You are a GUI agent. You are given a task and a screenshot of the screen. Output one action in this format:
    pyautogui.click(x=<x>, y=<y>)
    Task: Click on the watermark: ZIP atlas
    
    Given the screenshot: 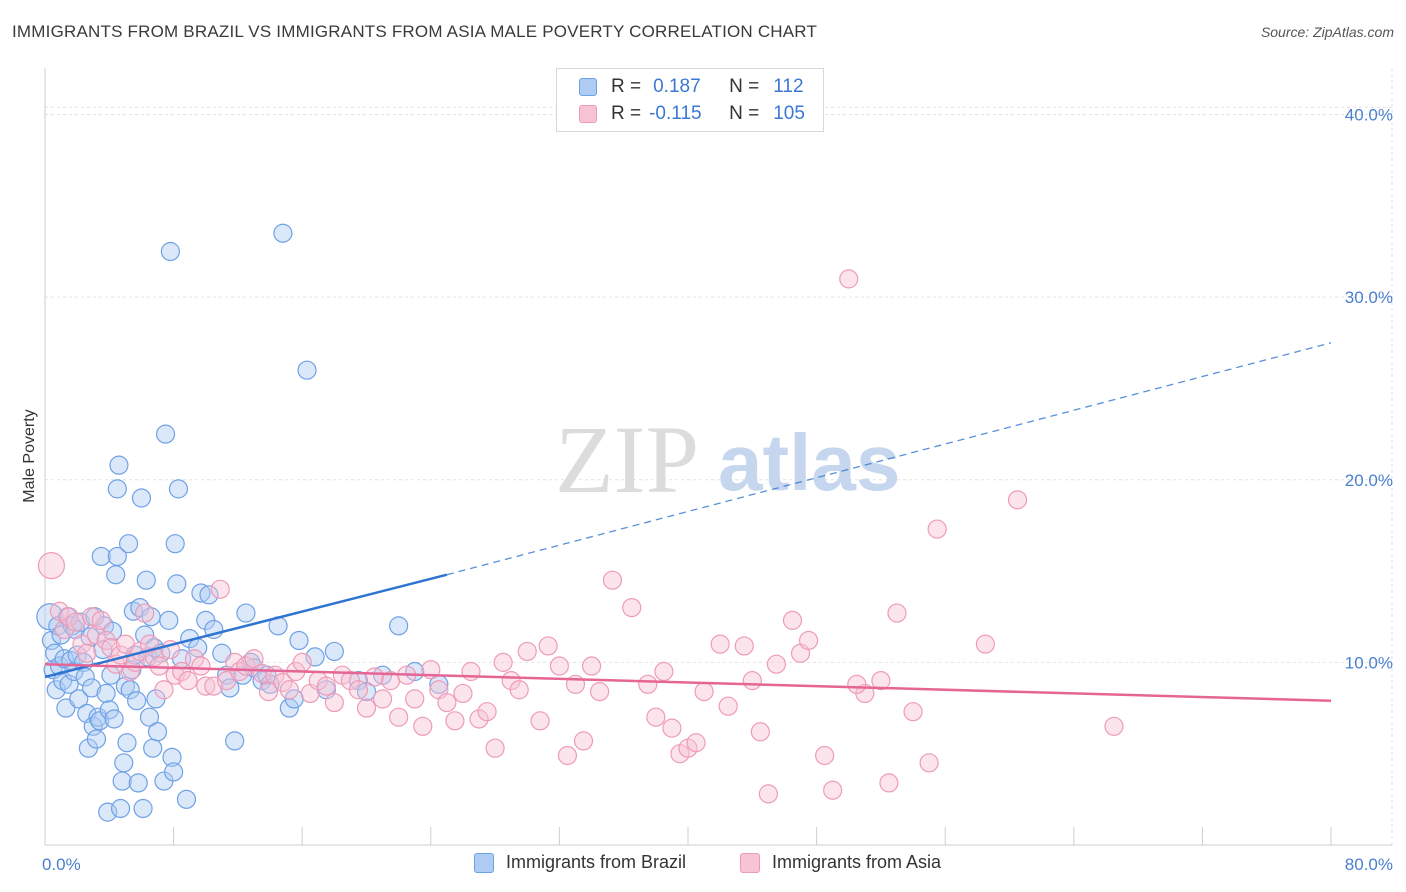 What is the action you would take?
    pyautogui.click(x=727, y=459)
    